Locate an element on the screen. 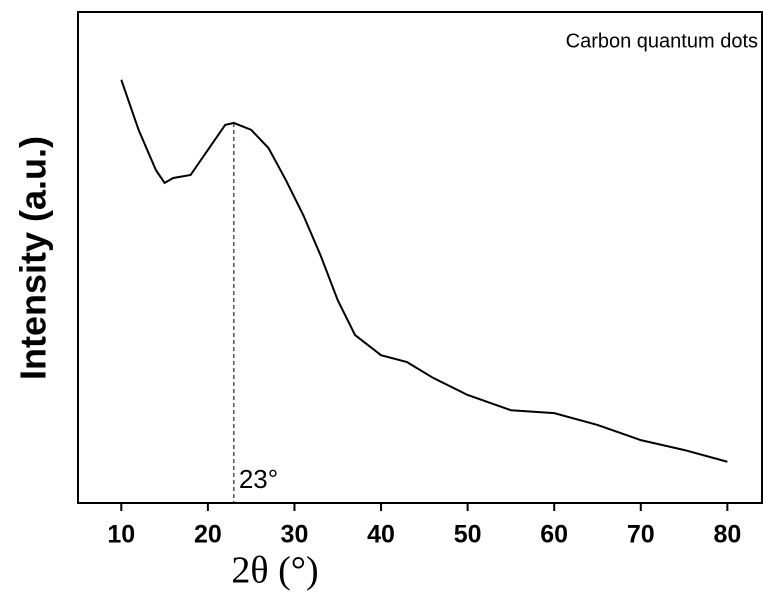 The image size is (763, 592). x-tick-label: 50 is located at coordinates (468, 535).